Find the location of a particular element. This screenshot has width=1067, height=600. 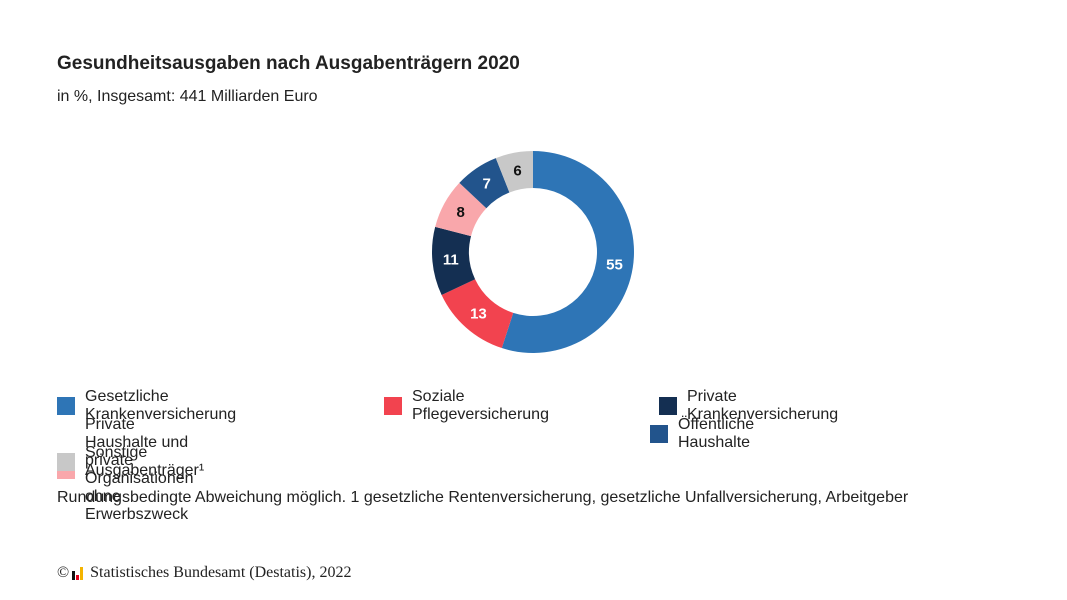

destatis-logo-icon is located at coordinates (79, 573).